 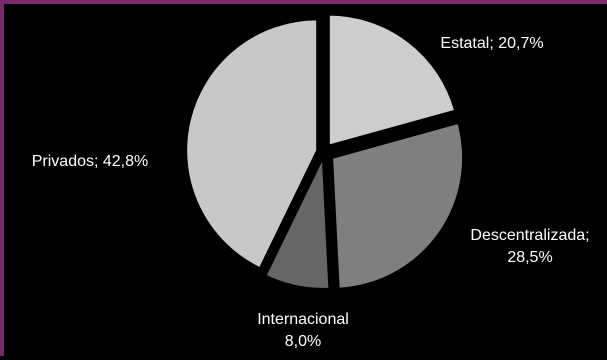 I want to click on slice-label-line: Privados; 42,8%, so click(x=90, y=161).